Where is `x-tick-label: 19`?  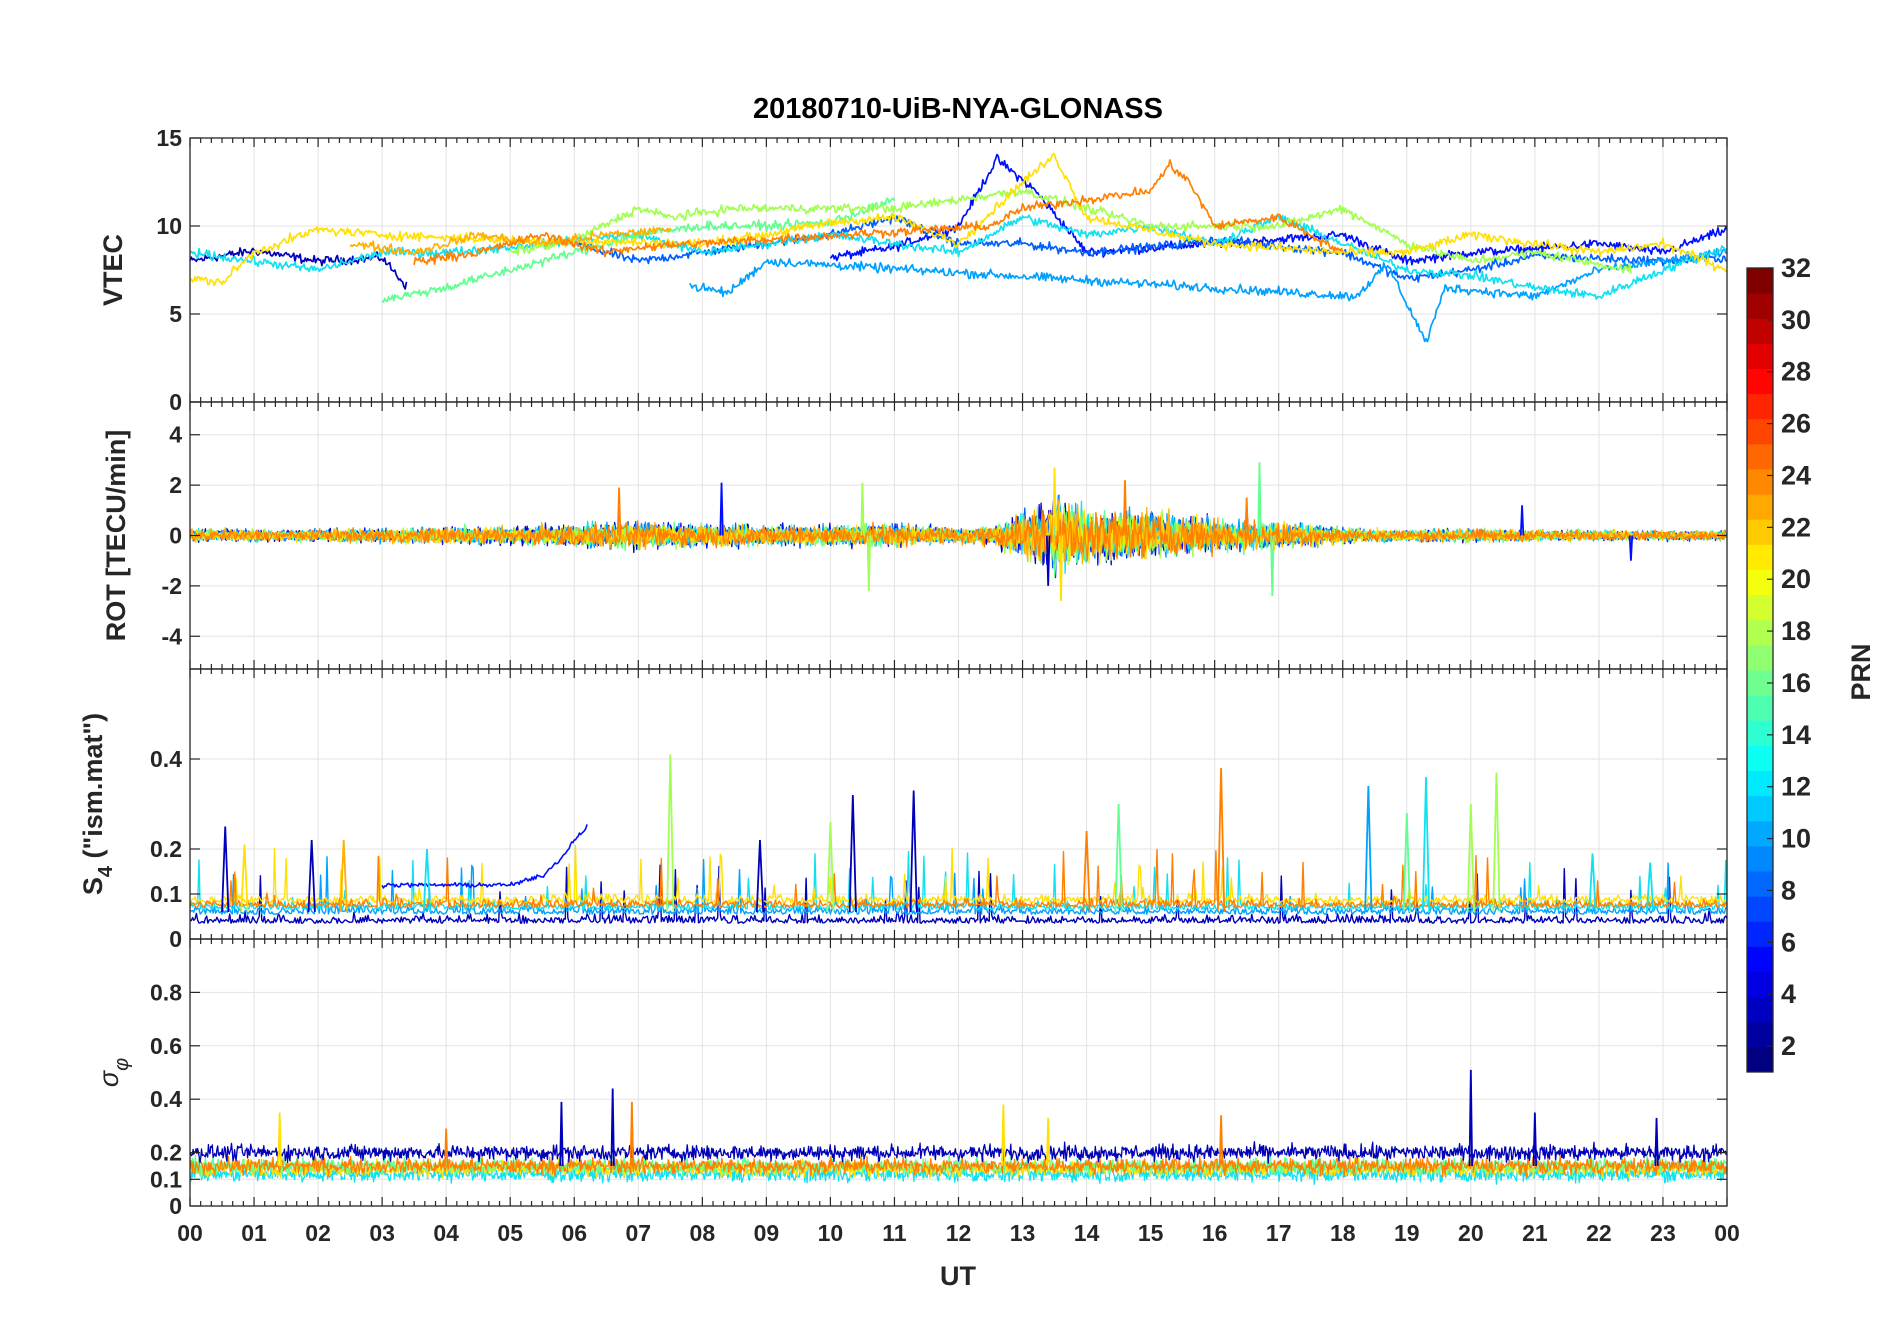 x-tick-label: 19 is located at coordinates (1407, 1233).